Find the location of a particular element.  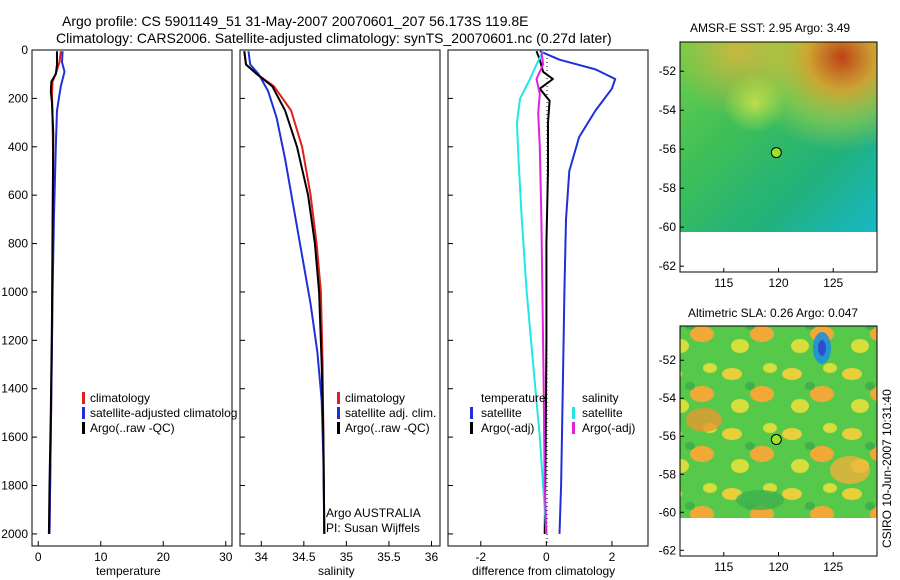

sst-map-field is located at coordinates (778, 137).